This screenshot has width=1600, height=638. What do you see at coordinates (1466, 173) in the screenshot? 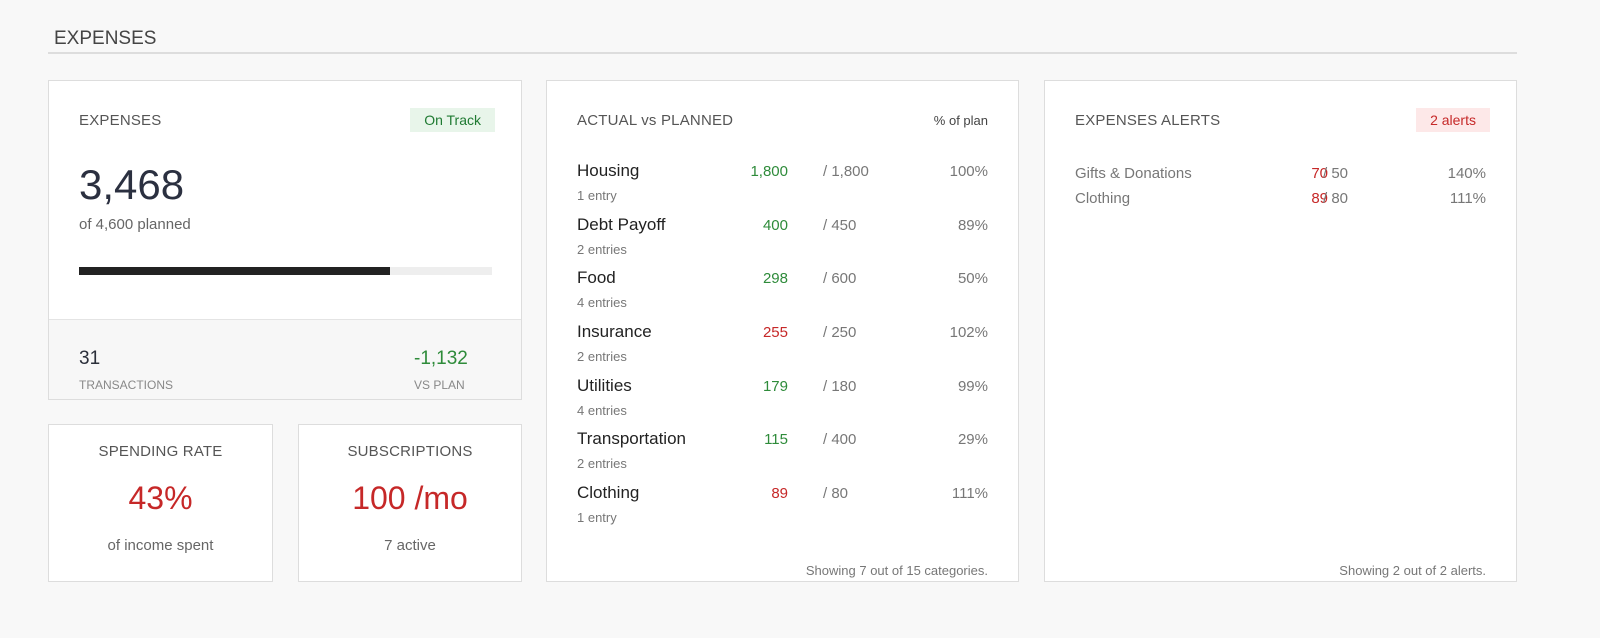
I see `alert-pct: 140%` at bounding box center [1466, 173].